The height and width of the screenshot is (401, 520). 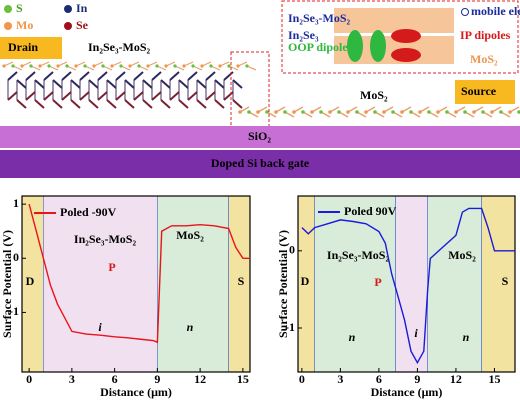 I want to click on sio2-label: SiO₂, so click(x=259, y=136).